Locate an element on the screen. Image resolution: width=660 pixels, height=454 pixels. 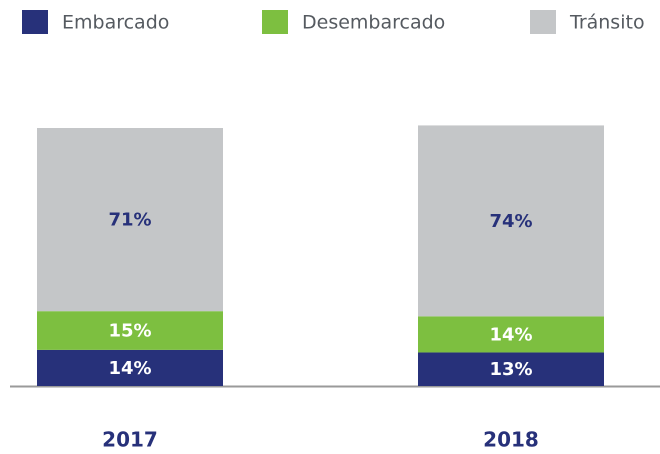
legend-text: Tránsito is located at coordinates (607, 23).